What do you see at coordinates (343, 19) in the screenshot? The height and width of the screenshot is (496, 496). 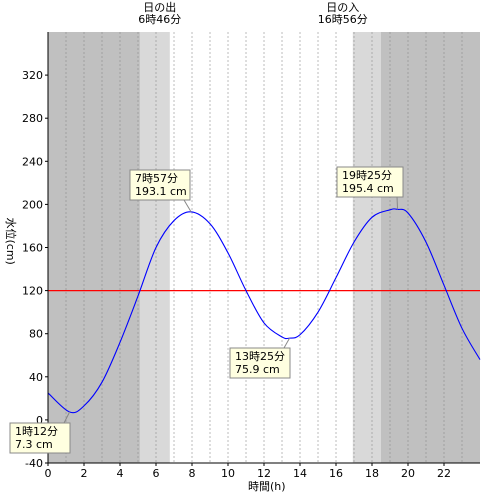 I see `sunset-time: 16時56分` at bounding box center [343, 19].